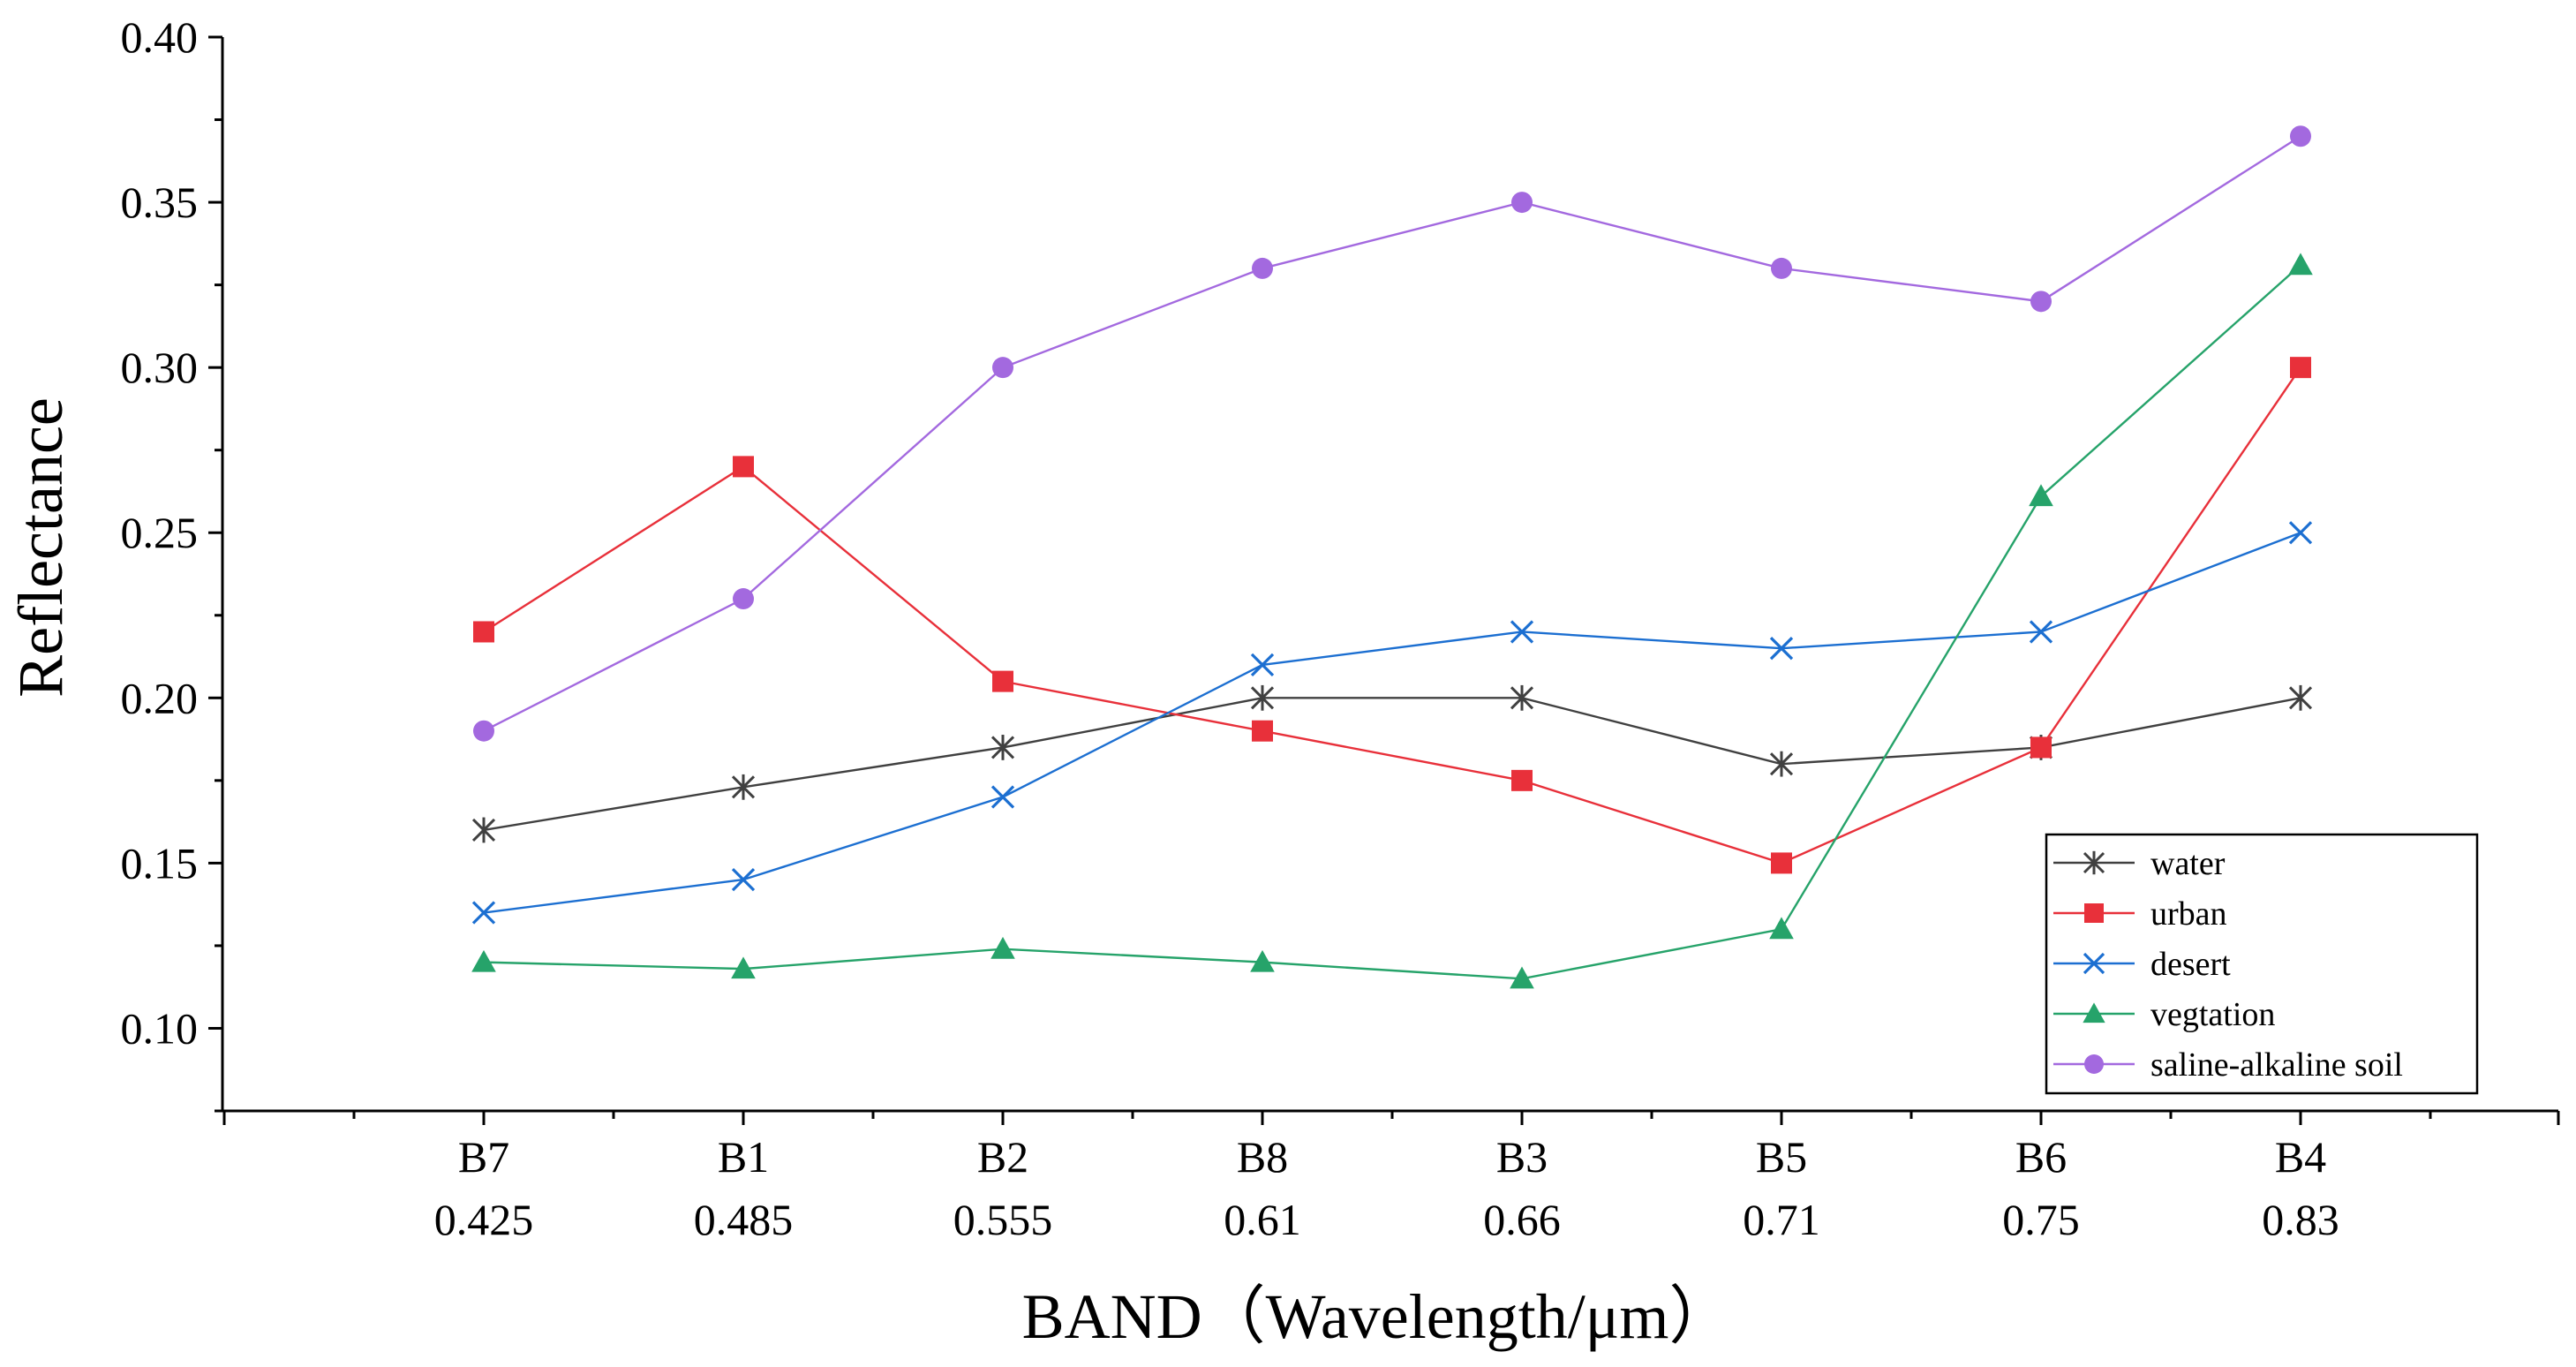  I want to click on series-line-water, so click(1392, 764).